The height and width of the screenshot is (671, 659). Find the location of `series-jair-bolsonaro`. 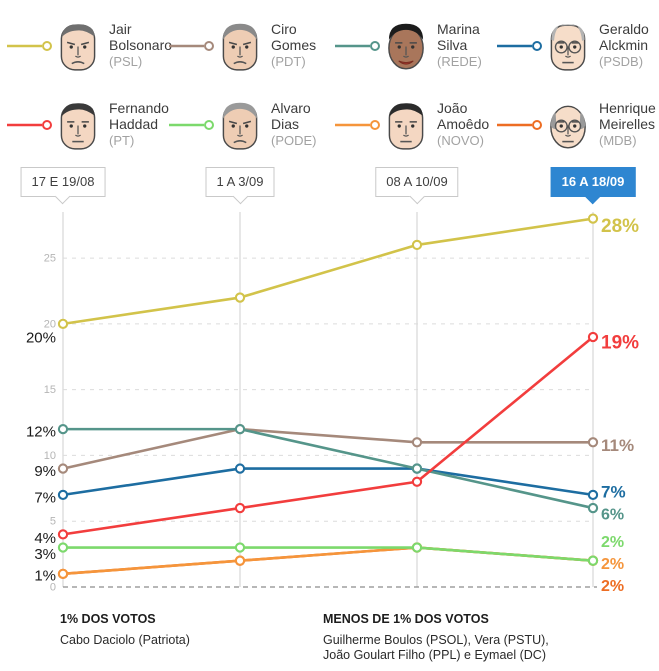

series-jair-bolsonaro is located at coordinates (328, 271).